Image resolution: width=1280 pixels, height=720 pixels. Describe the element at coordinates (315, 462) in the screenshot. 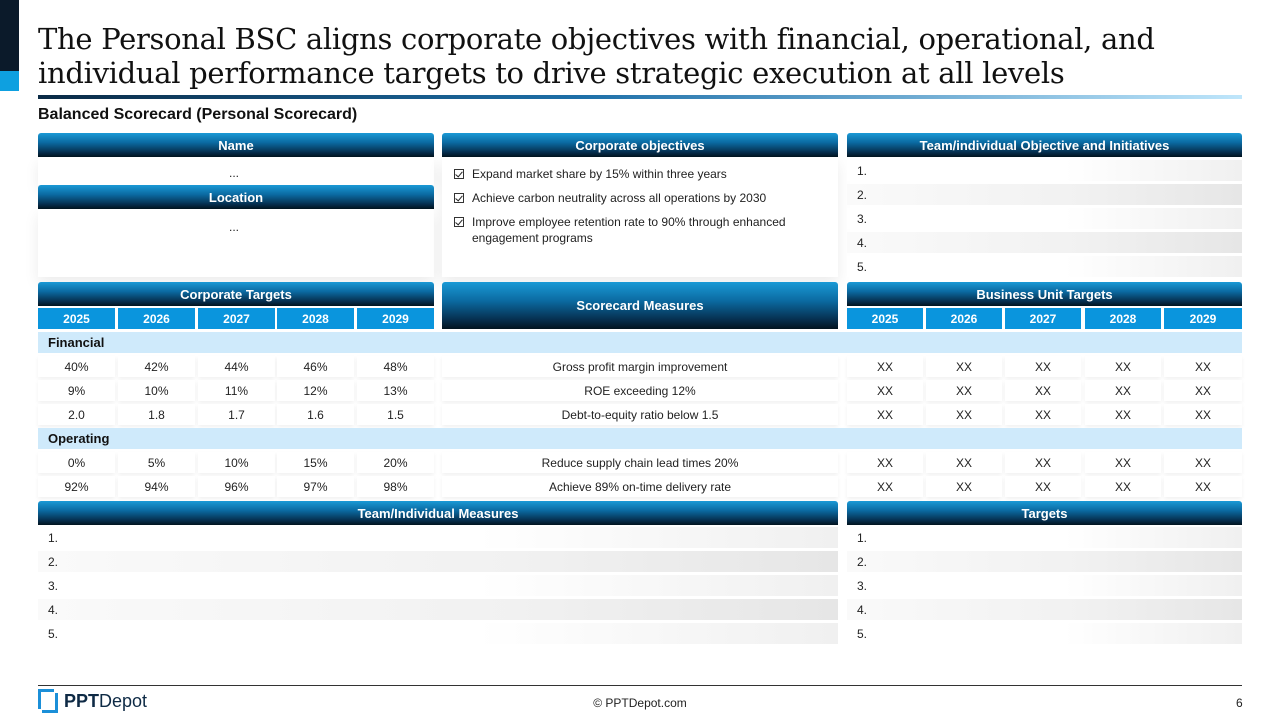

I see `corporate-target-cell: 15%` at that location.